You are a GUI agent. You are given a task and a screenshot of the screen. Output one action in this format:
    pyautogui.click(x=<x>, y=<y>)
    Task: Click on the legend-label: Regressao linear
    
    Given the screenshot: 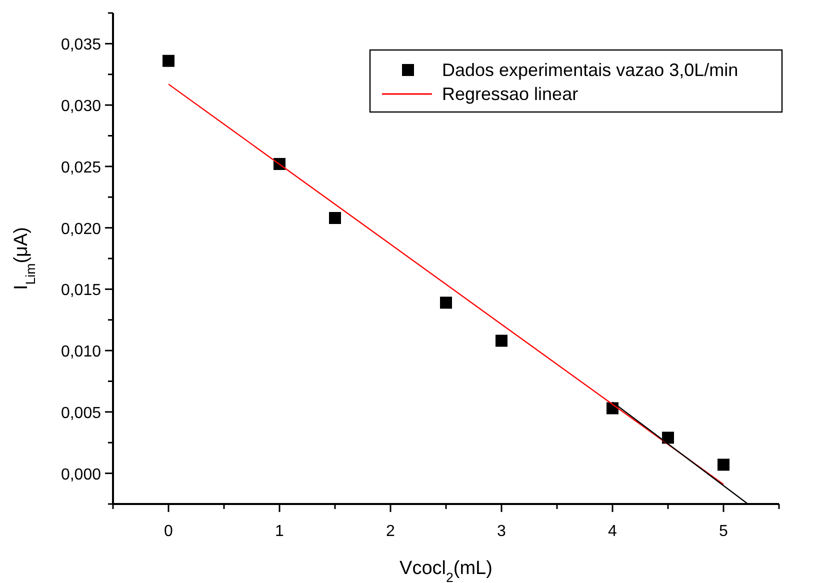 What is the action you would take?
    pyautogui.click(x=510, y=94)
    